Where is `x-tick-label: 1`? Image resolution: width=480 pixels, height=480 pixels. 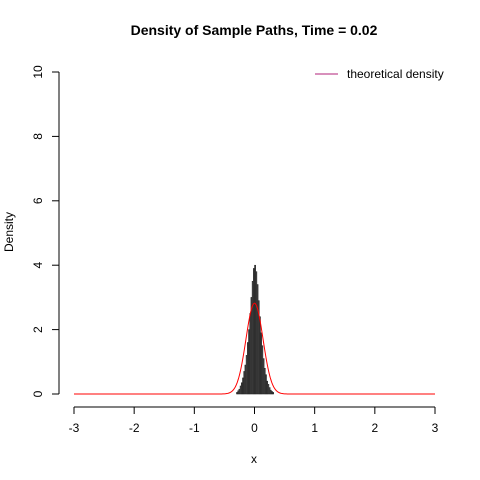
x-tick-label: 1 is located at coordinates (314, 428).